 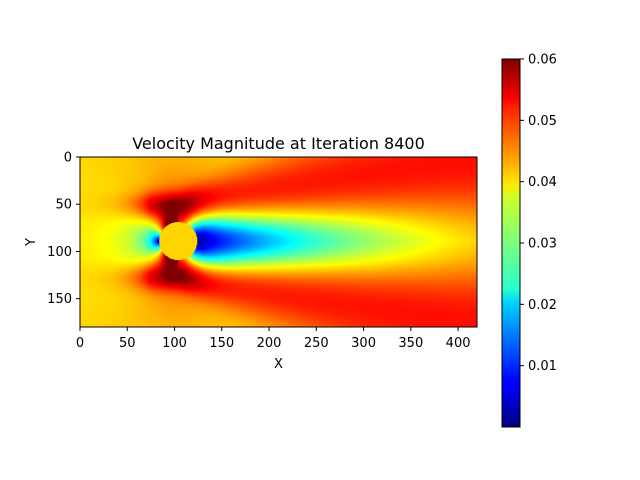 What do you see at coordinates (221, 343) in the screenshot?
I see `x-tick-label: 150` at bounding box center [221, 343].